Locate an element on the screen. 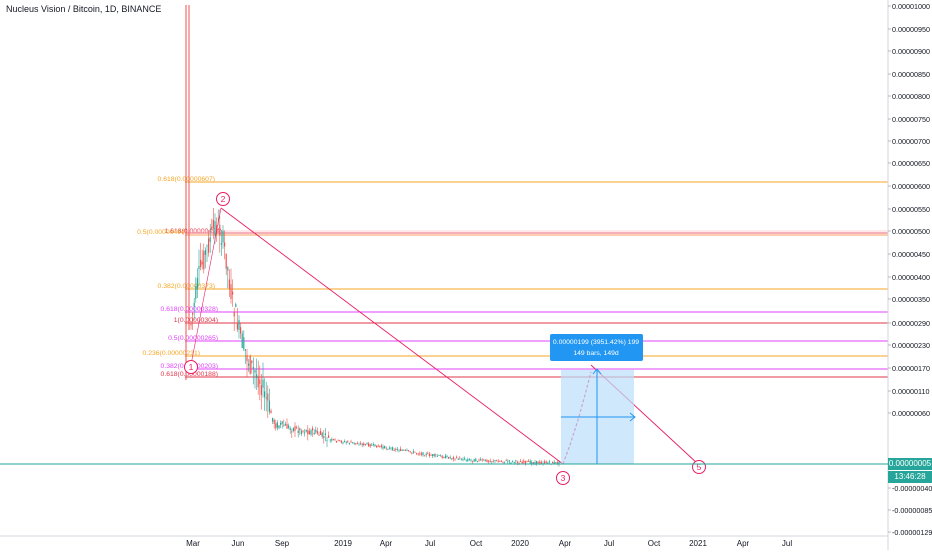 The image size is (932, 555). y-tick-label: -0.00000129 is located at coordinates (912, 532).